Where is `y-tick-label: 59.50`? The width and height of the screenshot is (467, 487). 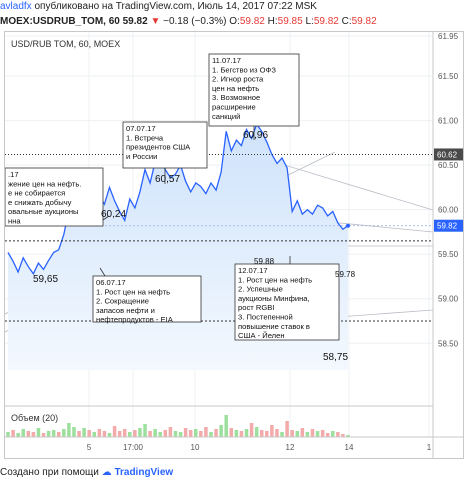
y-tick-label: 59.50 is located at coordinates (448, 254).